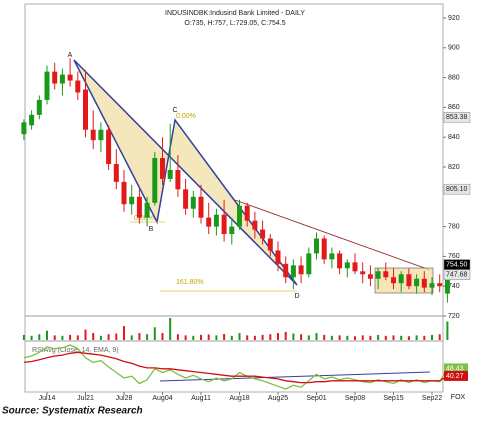  I want to click on volume-panel, so click(234, 328).